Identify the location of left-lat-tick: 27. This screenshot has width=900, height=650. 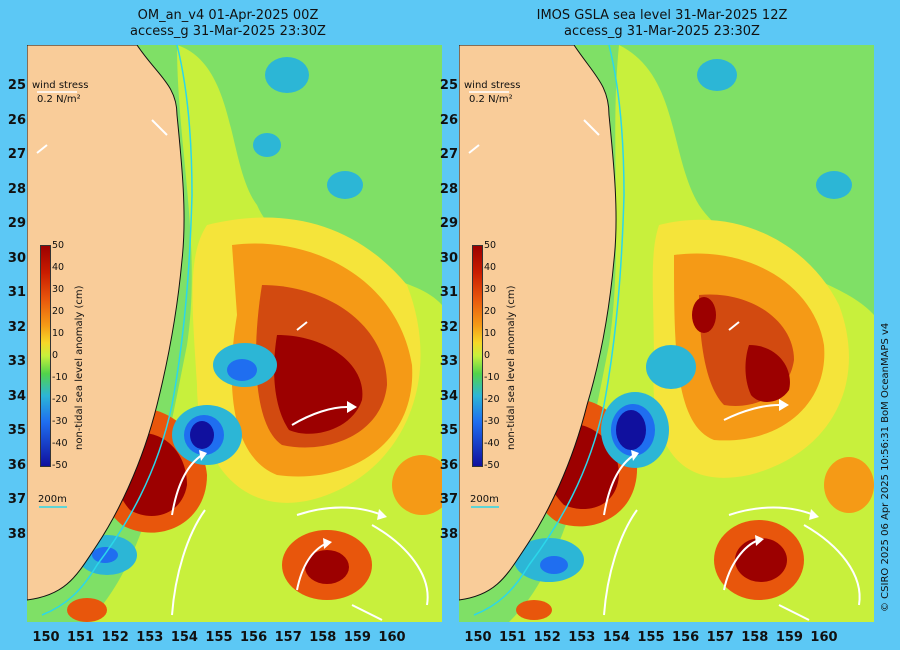
(16, 154).